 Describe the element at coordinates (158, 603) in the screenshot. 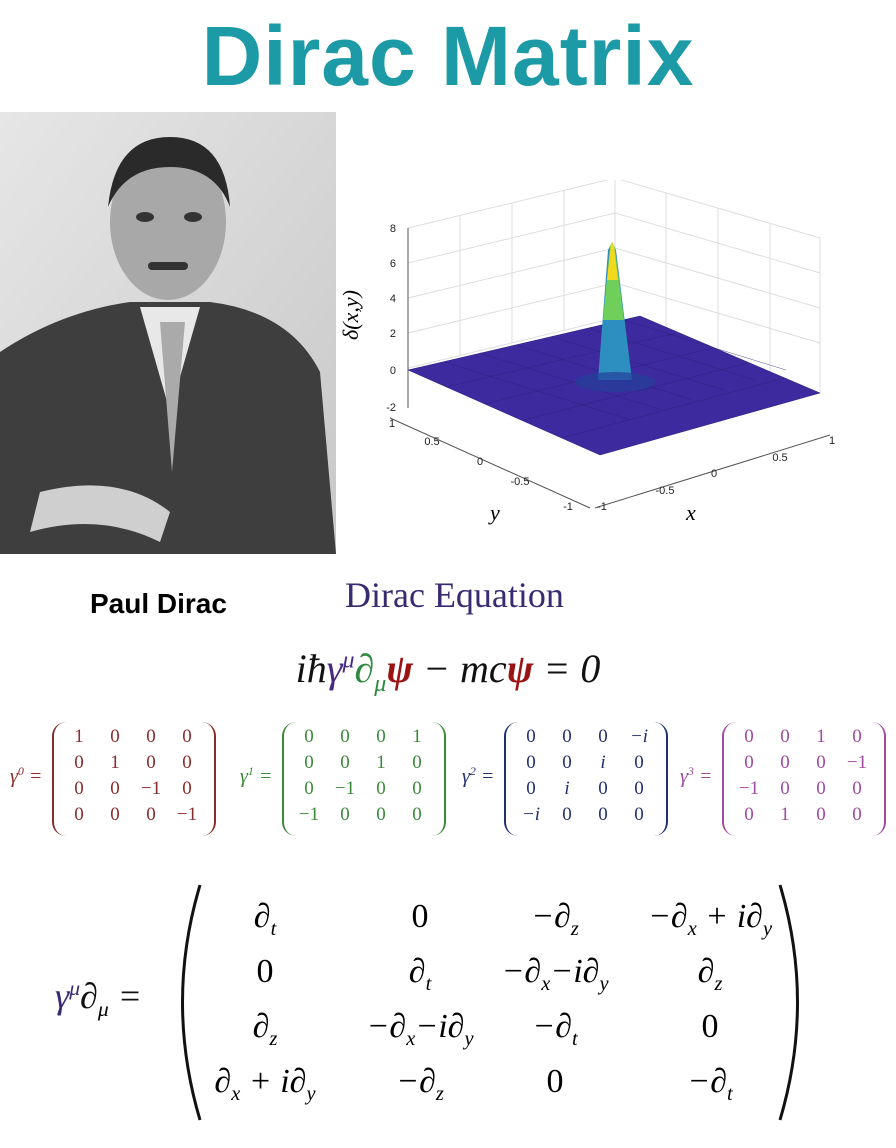

I see `photo-caption: Paul Dirac` at that location.